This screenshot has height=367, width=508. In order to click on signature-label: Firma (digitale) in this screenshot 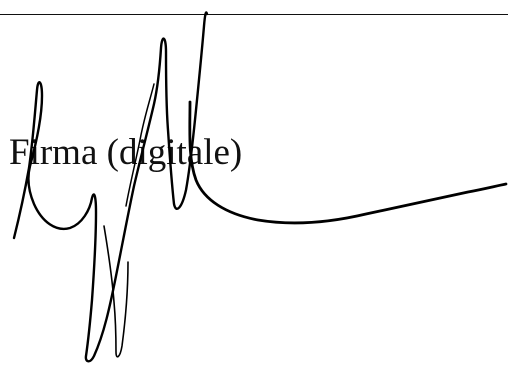, I will do `click(126, 152)`.